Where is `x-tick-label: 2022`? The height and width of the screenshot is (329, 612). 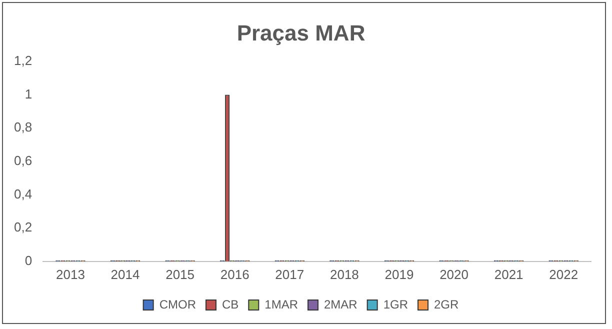
x-tick-label: 2022 is located at coordinates (563, 274).